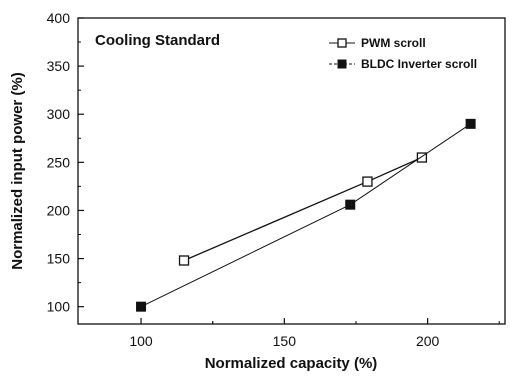 The image size is (521, 378). What do you see at coordinates (59, 210) in the screenshot?
I see `y-tick-label: 200` at bounding box center [59, 210].